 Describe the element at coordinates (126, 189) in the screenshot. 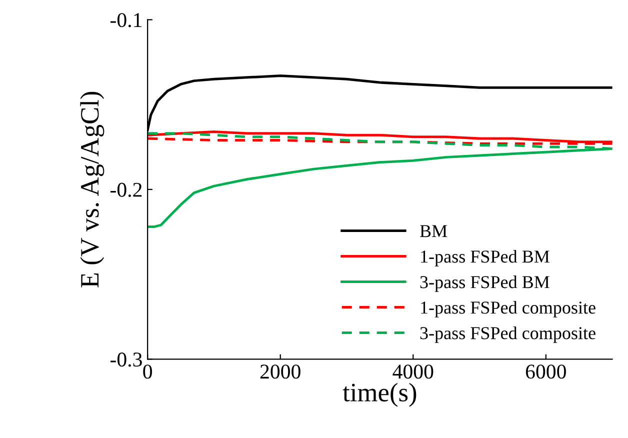

I see `y-tick-label: -0.2` at that location.